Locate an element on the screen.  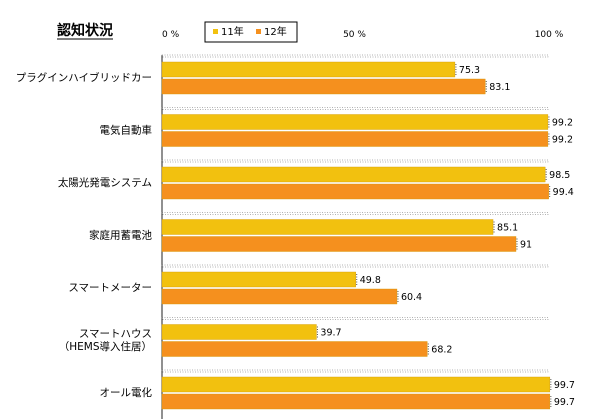
category-label: スマートメーター is located at coordinates (110, 288).